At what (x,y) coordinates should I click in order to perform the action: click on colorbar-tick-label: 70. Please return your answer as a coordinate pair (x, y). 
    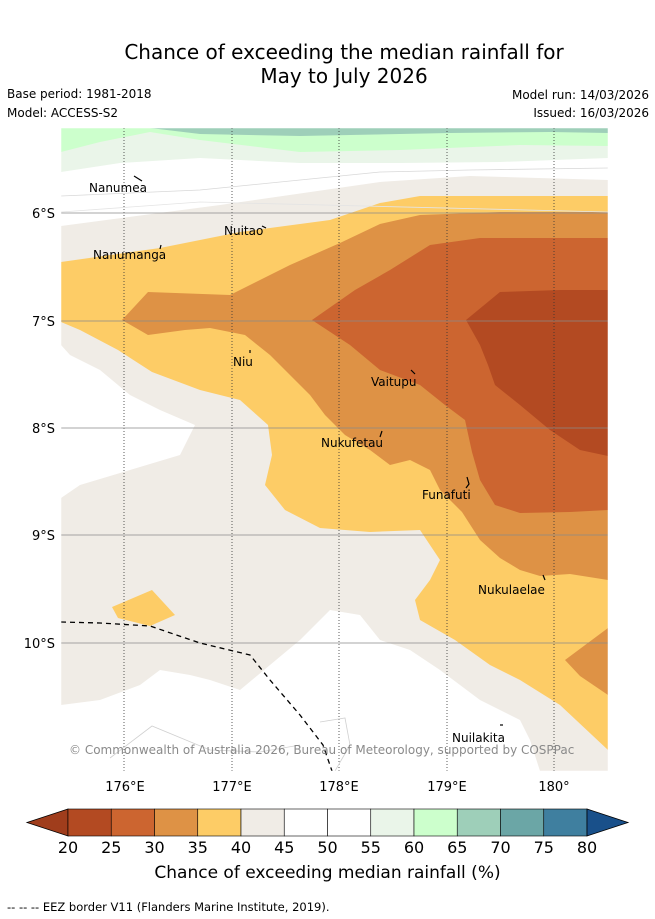
    Looking at the image, I should click on (500, 847).